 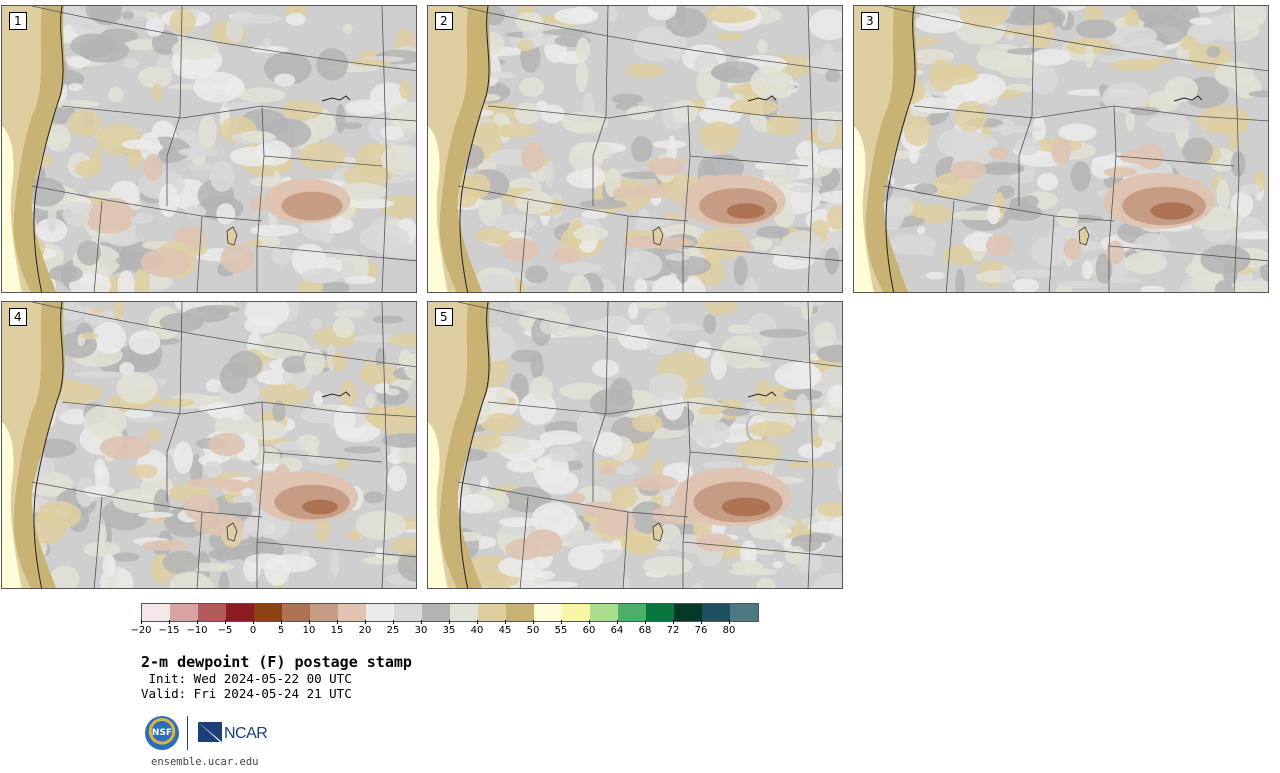 I want to click on forecast-panel-1: 1, so click(x=209, y=149).